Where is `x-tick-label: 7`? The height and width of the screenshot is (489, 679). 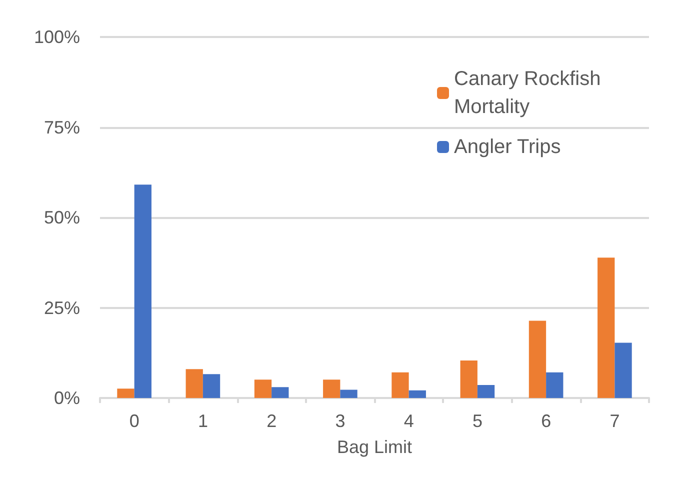
x-tick-label: 7 is located at coordinates (615, 421).